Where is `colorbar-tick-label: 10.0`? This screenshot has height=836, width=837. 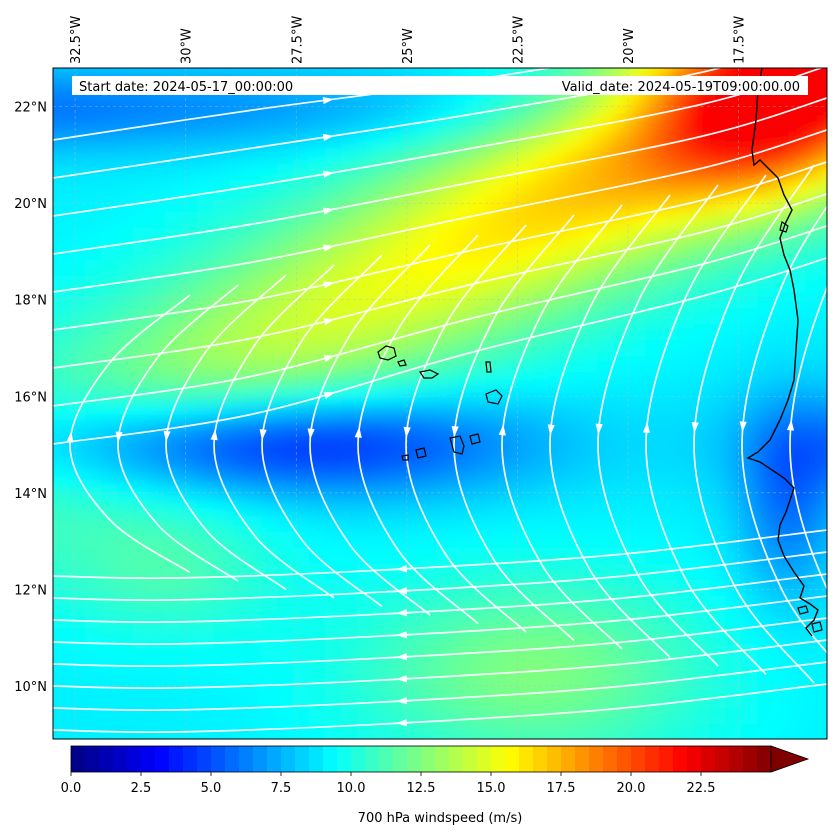 colorbar-tick-label: 10.0 is located at coordinates (351, 788).